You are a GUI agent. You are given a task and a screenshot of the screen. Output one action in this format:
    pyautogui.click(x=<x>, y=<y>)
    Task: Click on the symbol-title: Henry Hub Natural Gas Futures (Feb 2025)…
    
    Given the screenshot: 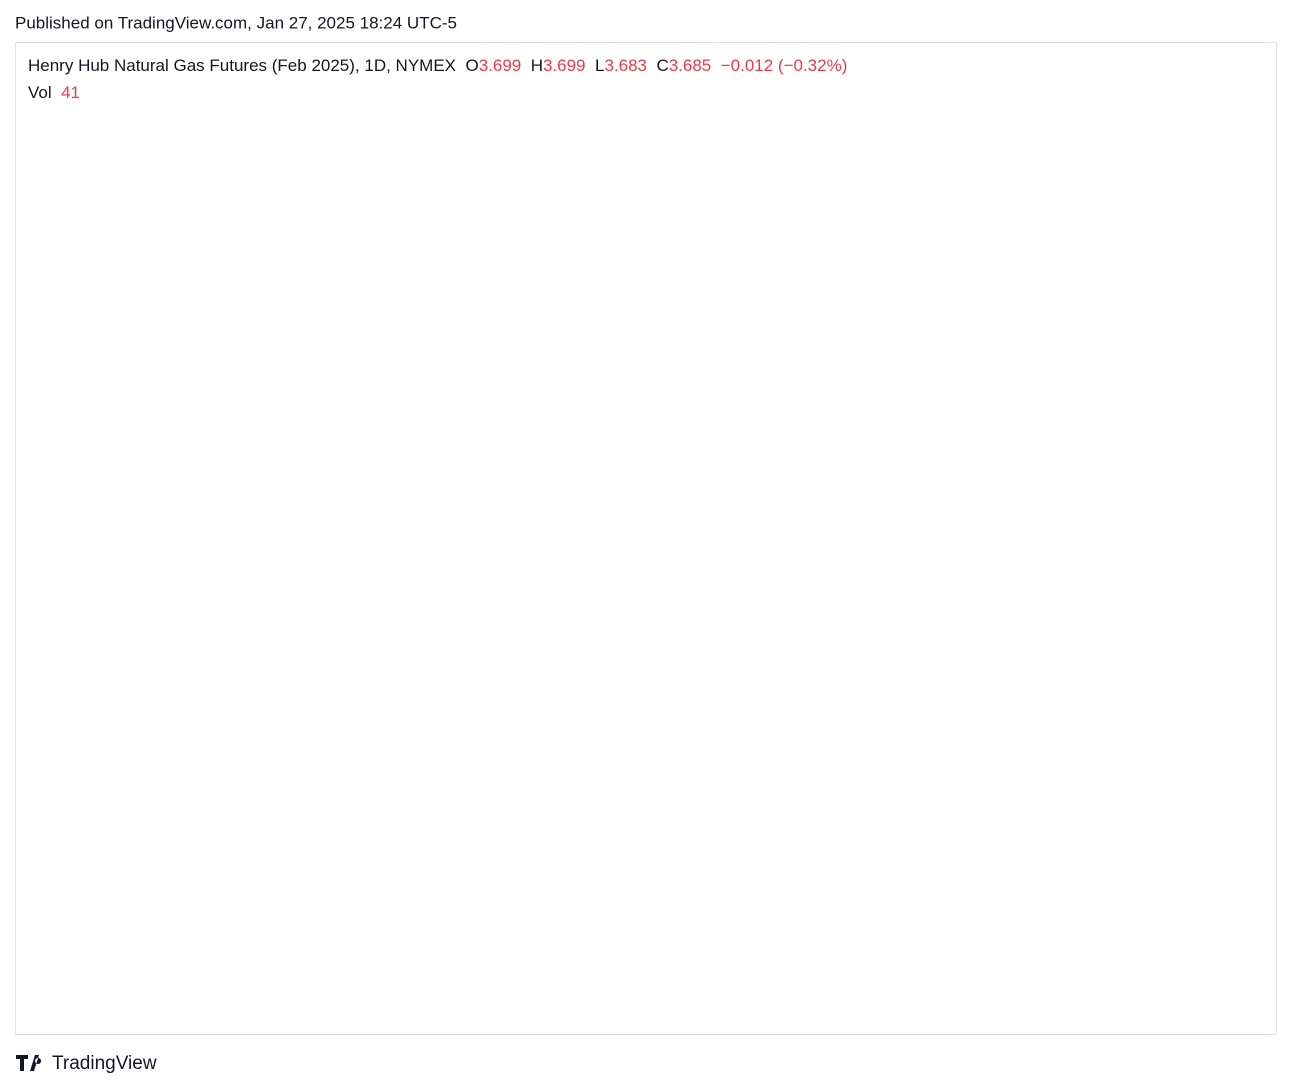 What is the action you would take?
    pyautogui.click(x=242, y=65)
    